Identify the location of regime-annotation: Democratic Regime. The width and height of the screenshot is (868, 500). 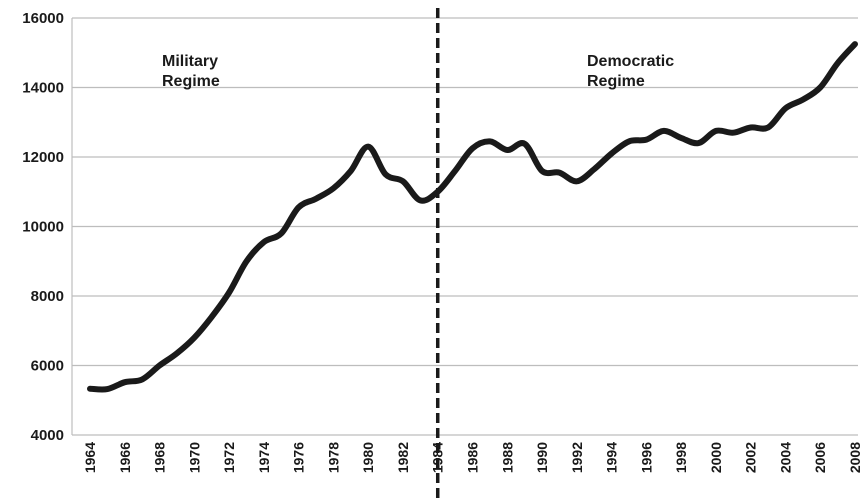
(630, 71).